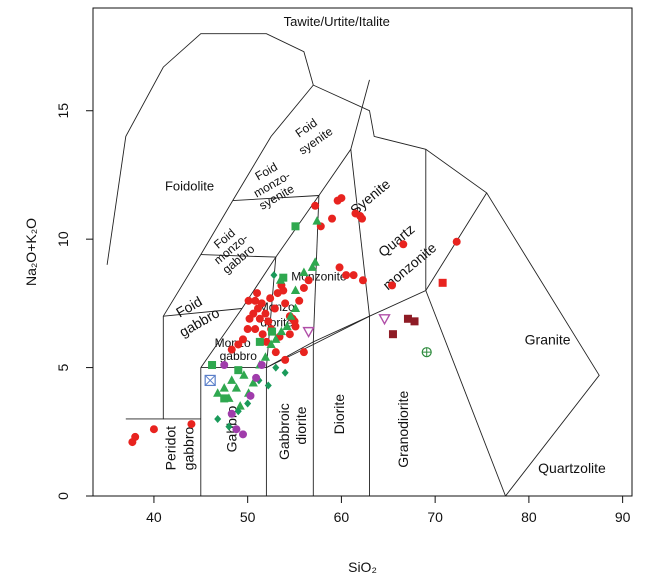  Describe the element at coordinates (248, 517) in the screenshot. I see `x-tick-label-1: 50` at that location.